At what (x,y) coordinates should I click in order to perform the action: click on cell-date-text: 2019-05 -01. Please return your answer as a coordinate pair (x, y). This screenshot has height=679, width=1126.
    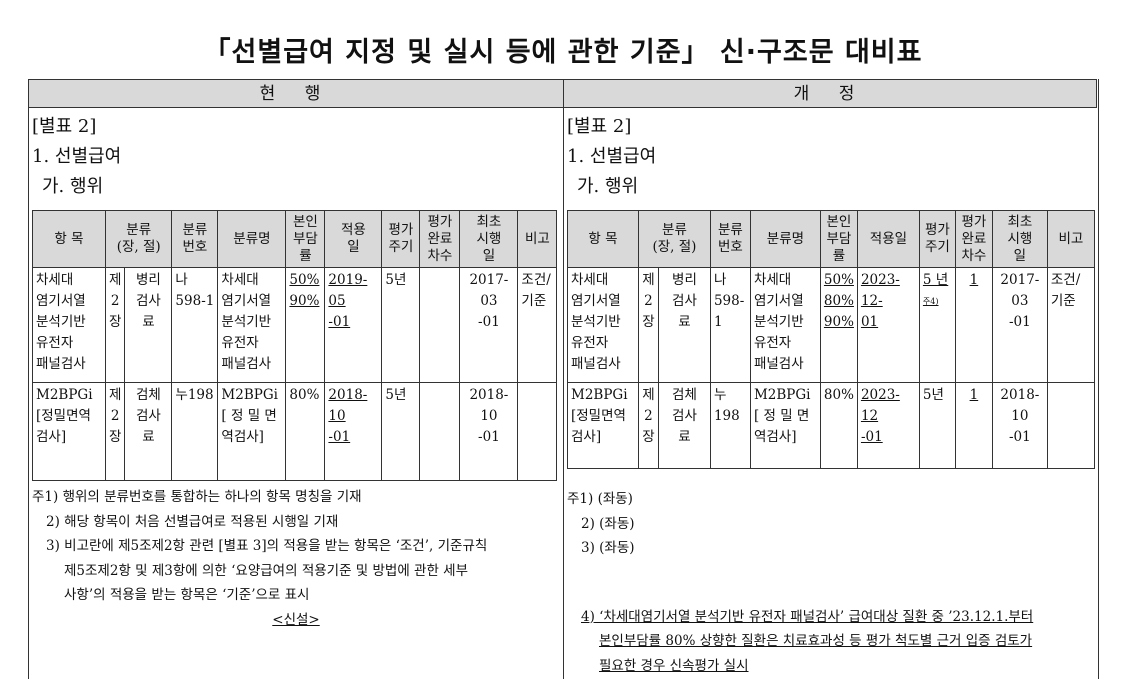
    Looking at the image, I should click on (348, 301).